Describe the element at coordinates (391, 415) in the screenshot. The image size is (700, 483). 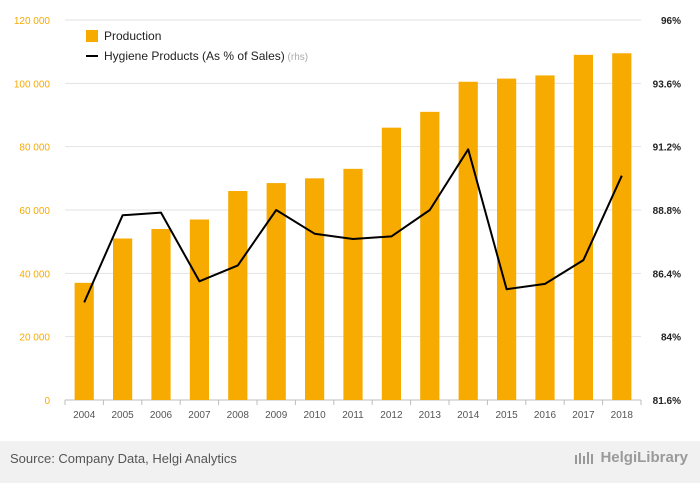
I see `x-tick-label: 2012` at that location.